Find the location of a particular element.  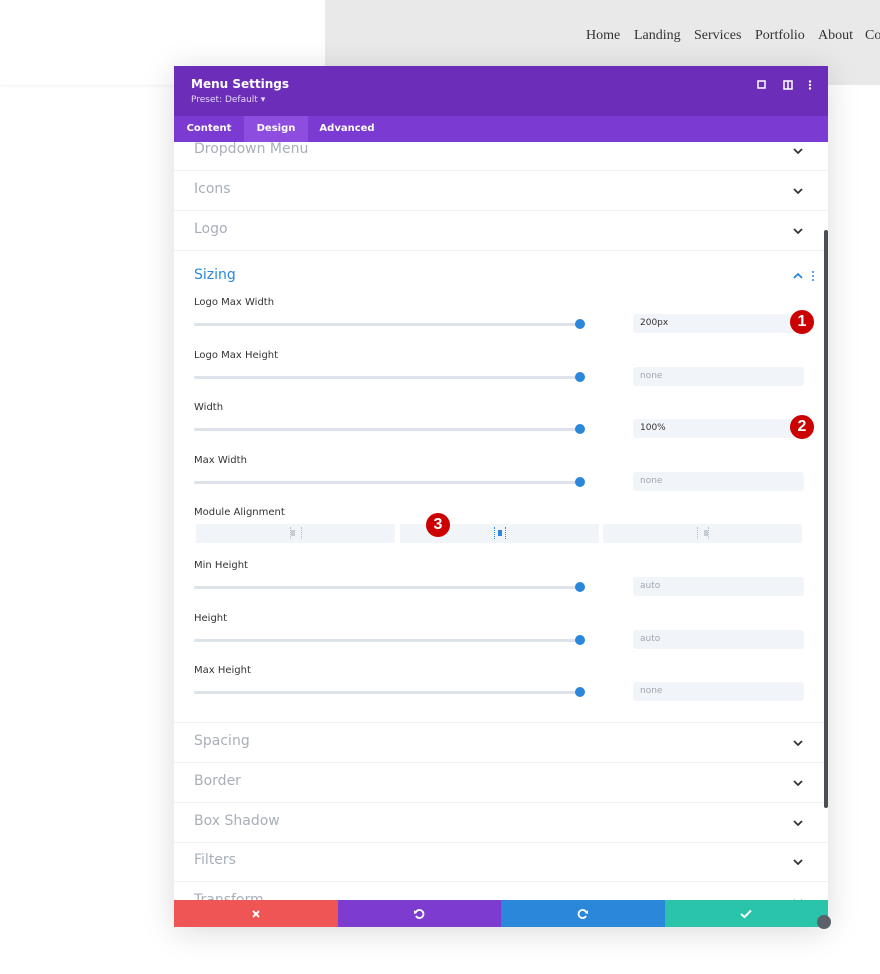

check-icon is located at coordinates (746, 913).